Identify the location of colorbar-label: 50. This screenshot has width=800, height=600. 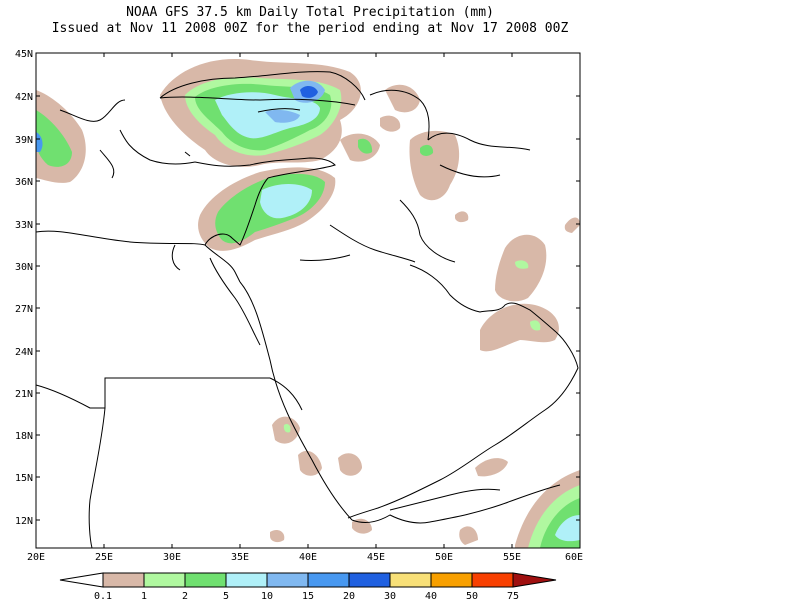
(472, 595).